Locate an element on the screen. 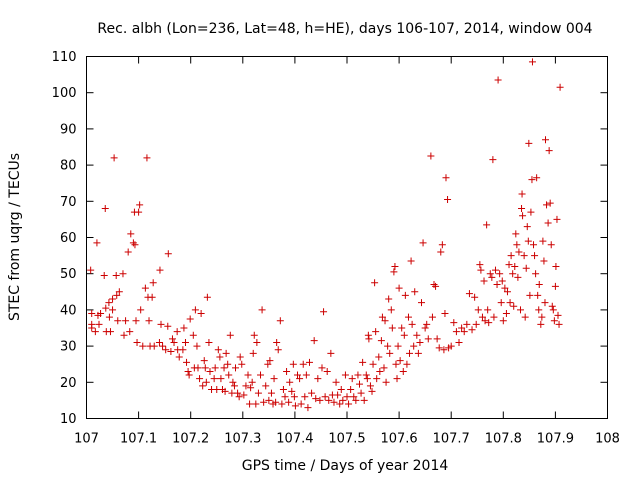  x-tick-label: 107.8 is located at coordinates (503, 439).